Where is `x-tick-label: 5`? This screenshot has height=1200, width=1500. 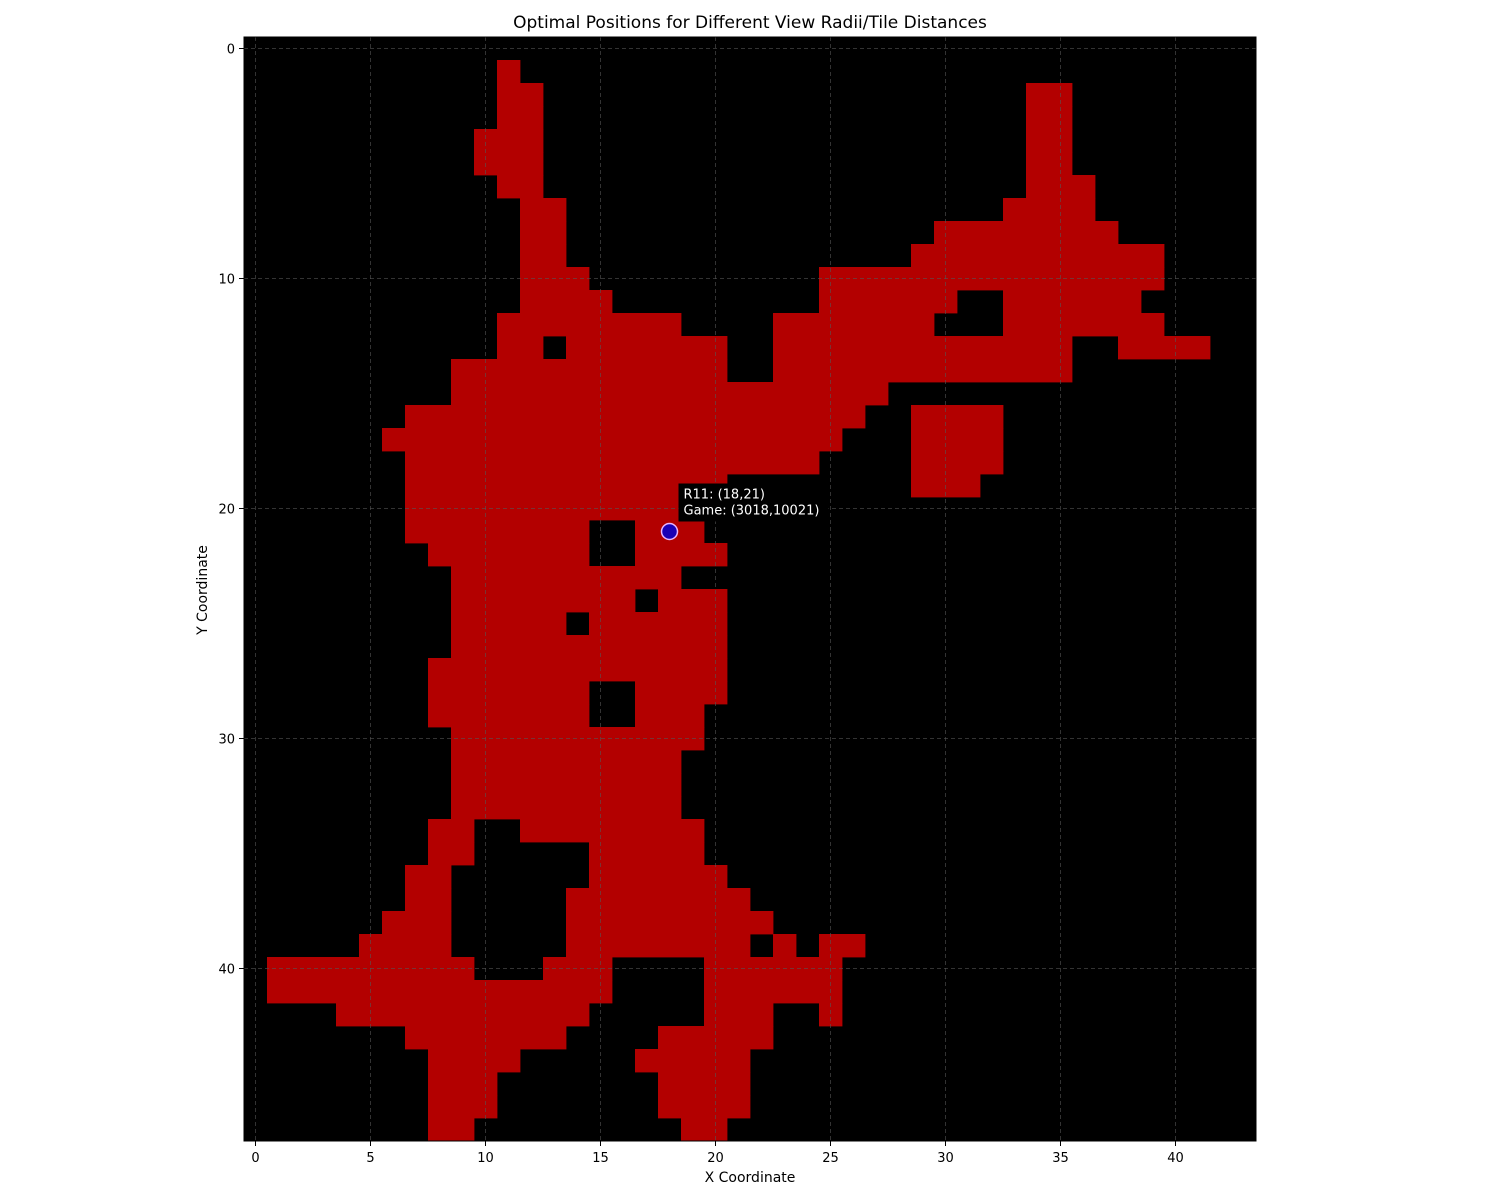 x-tick-label: 5 is located at coordinates (370, 1158).